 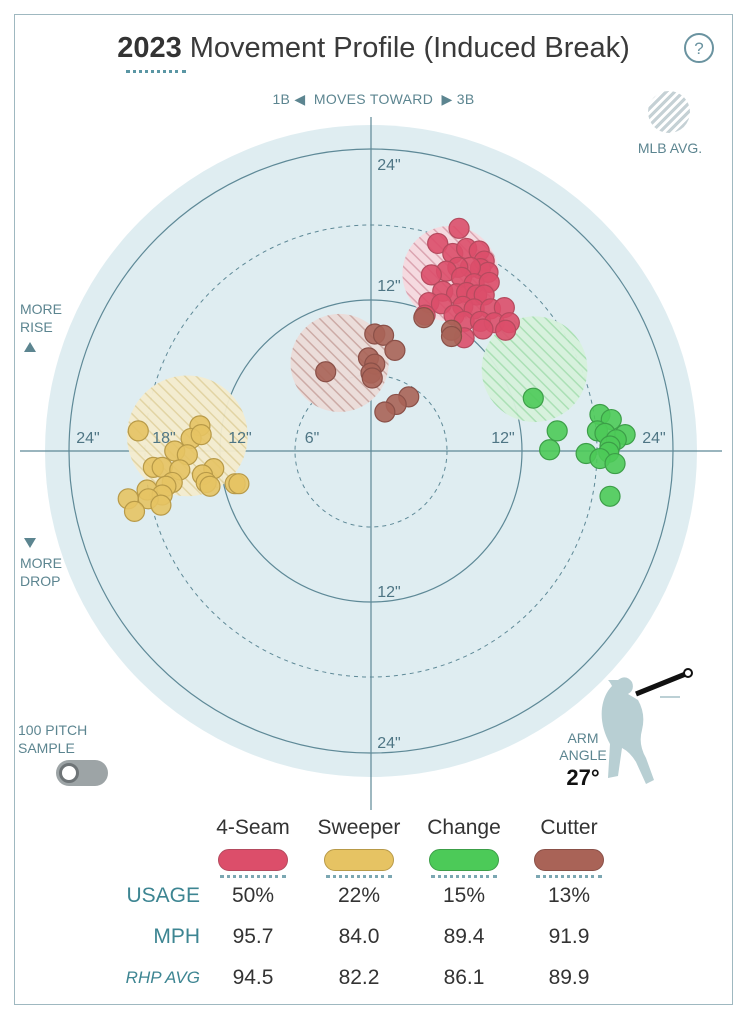 I want to click on rhp-avg-value-4seam: 94.5, so click(x=253, y=977).